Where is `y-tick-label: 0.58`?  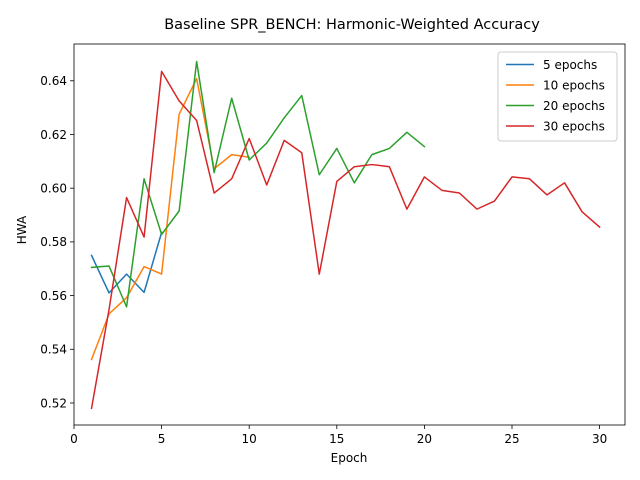 y-tick-label: 0.58 is located at coordinates (53, 242).